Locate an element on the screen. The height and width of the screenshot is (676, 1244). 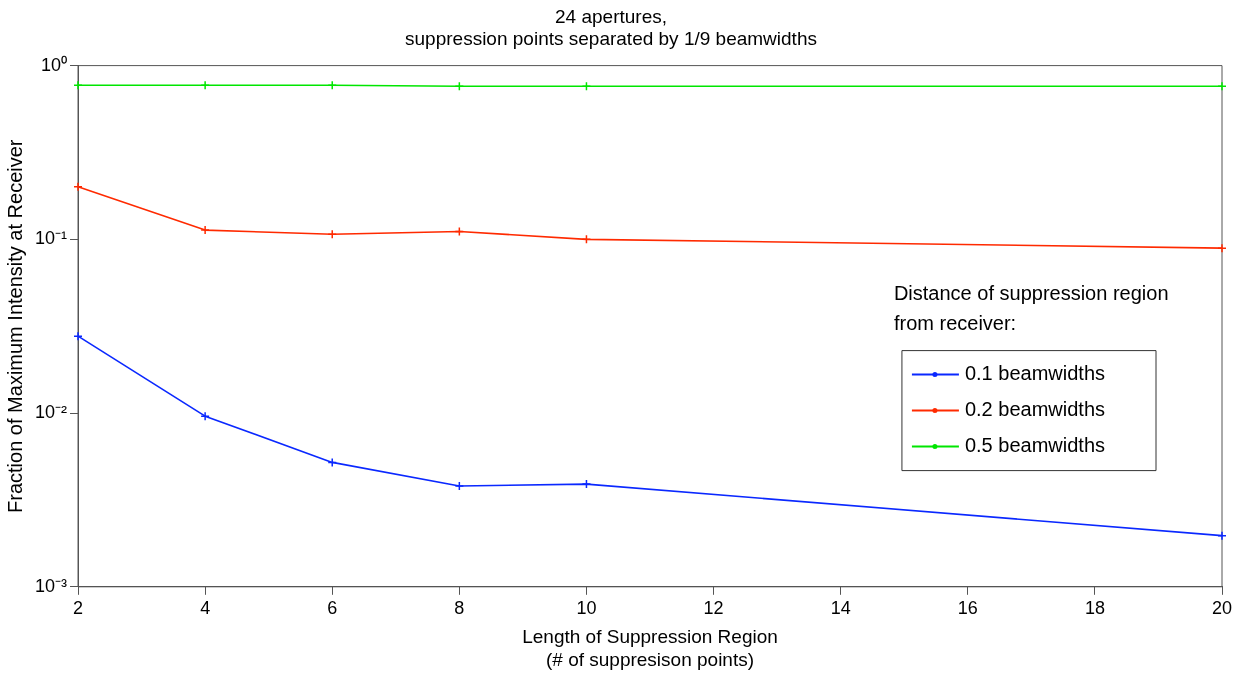
legend-label: 0.5 beamwidths is located at coordinates (1034, 445).